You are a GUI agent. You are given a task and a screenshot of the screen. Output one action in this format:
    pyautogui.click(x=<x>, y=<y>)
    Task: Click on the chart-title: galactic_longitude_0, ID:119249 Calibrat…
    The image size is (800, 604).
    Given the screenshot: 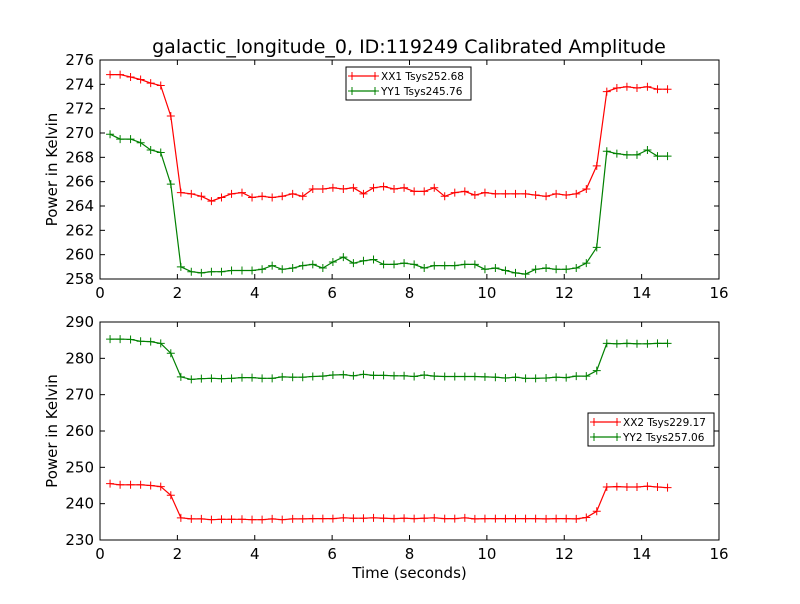 What is the action you would take?
    pyautogui.click(x=409, y=47)
    